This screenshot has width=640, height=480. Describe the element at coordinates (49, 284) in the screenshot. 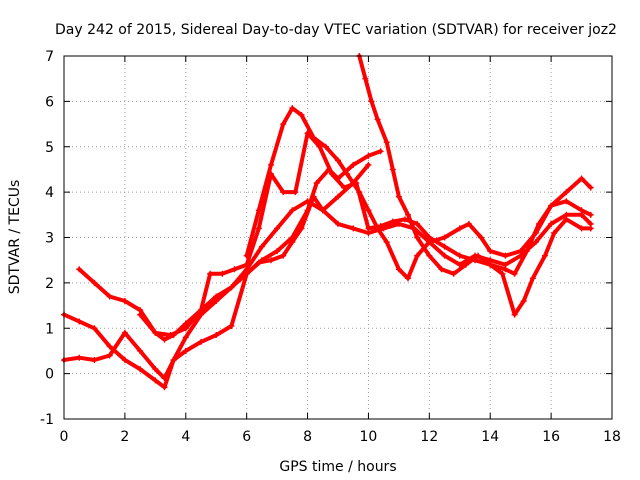

I see `y-tick-label: 2` at that location.